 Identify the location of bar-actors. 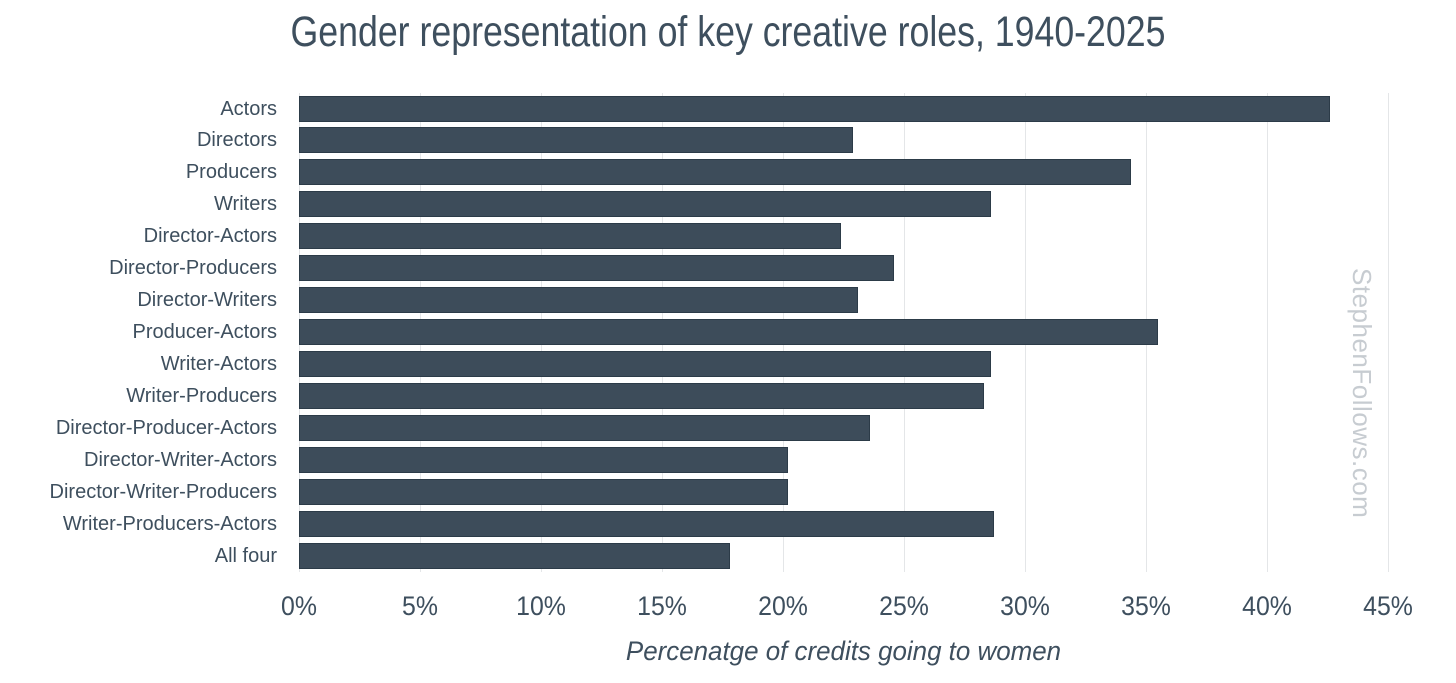
(814, 108).